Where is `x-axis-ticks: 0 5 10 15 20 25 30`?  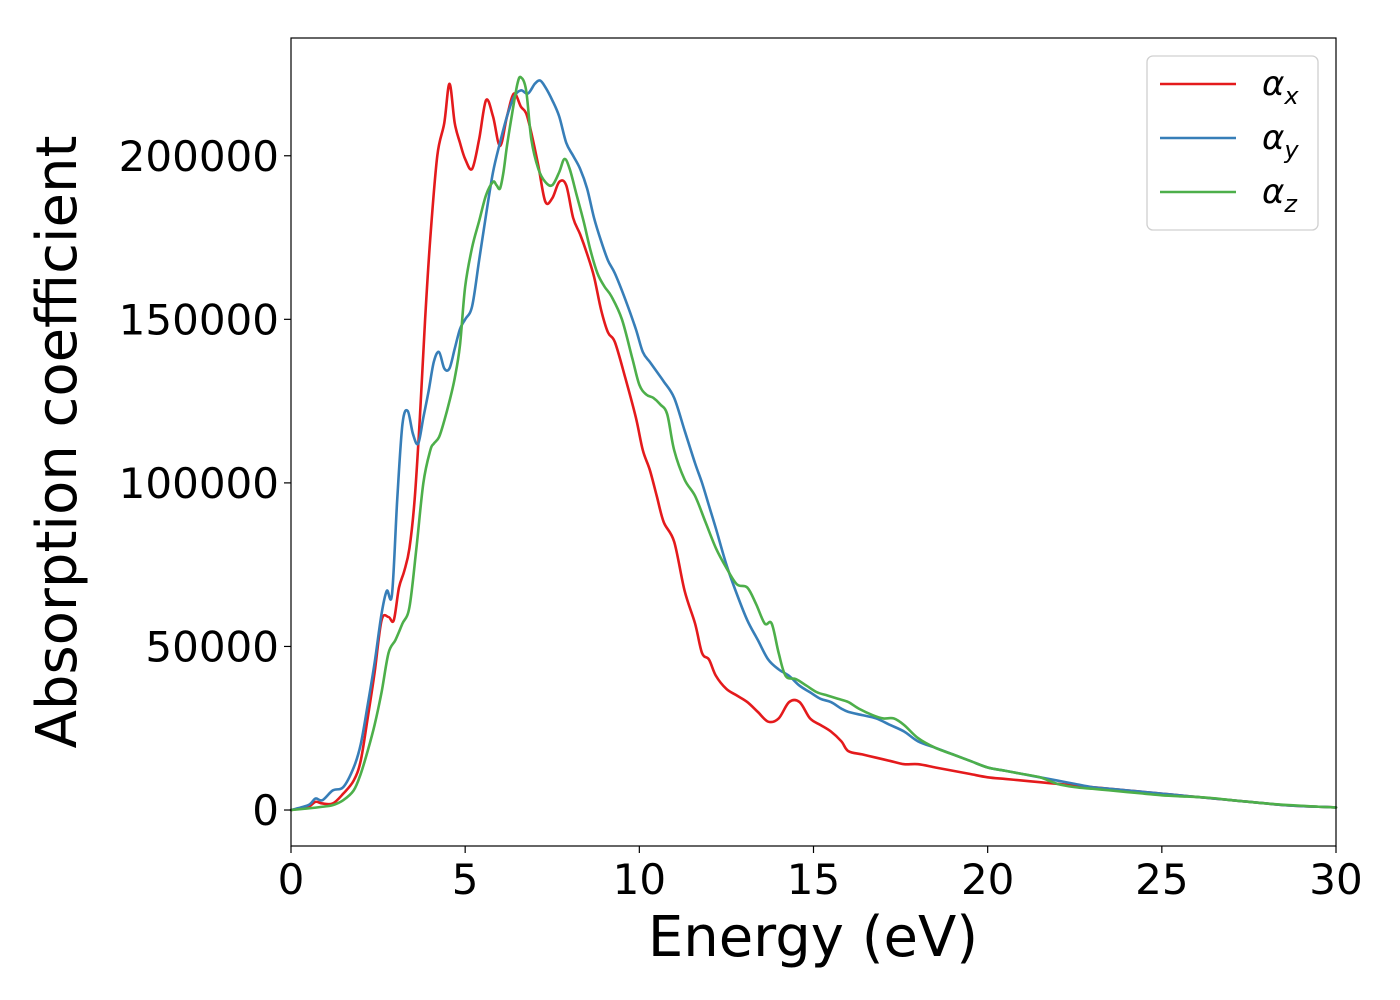 x-axis-ticks: 0 5 10 15 20 25 30 is located at coordinates (820, 875).